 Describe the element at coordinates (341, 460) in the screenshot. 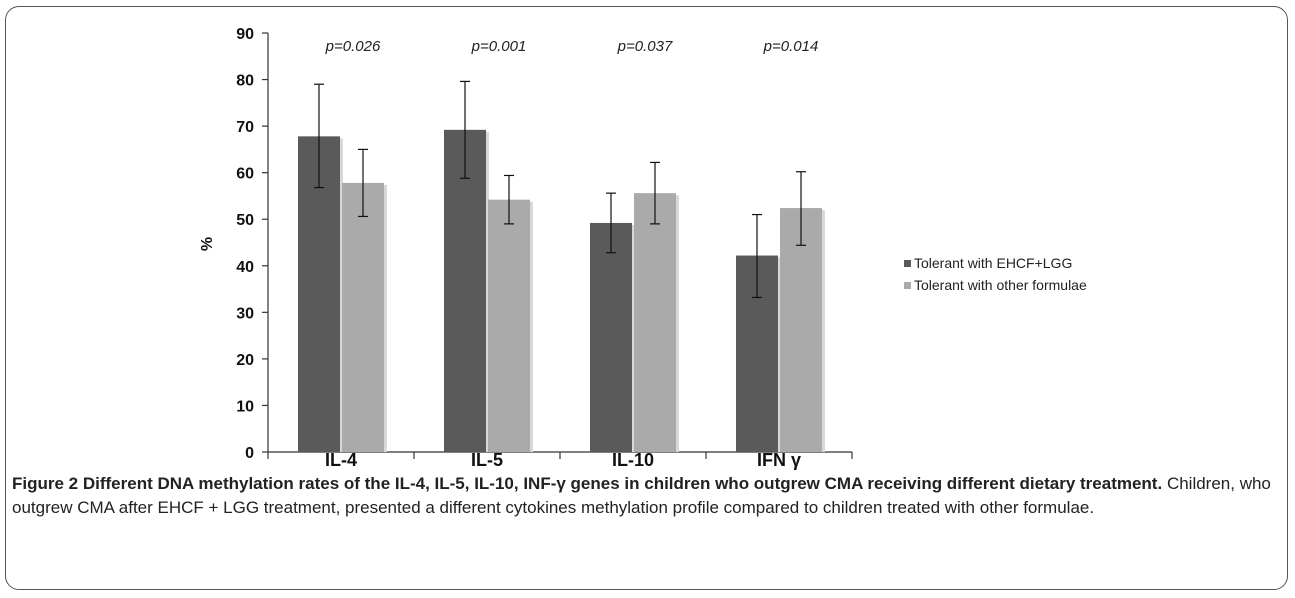

I see `x-tick-label: IL-4` at that location.